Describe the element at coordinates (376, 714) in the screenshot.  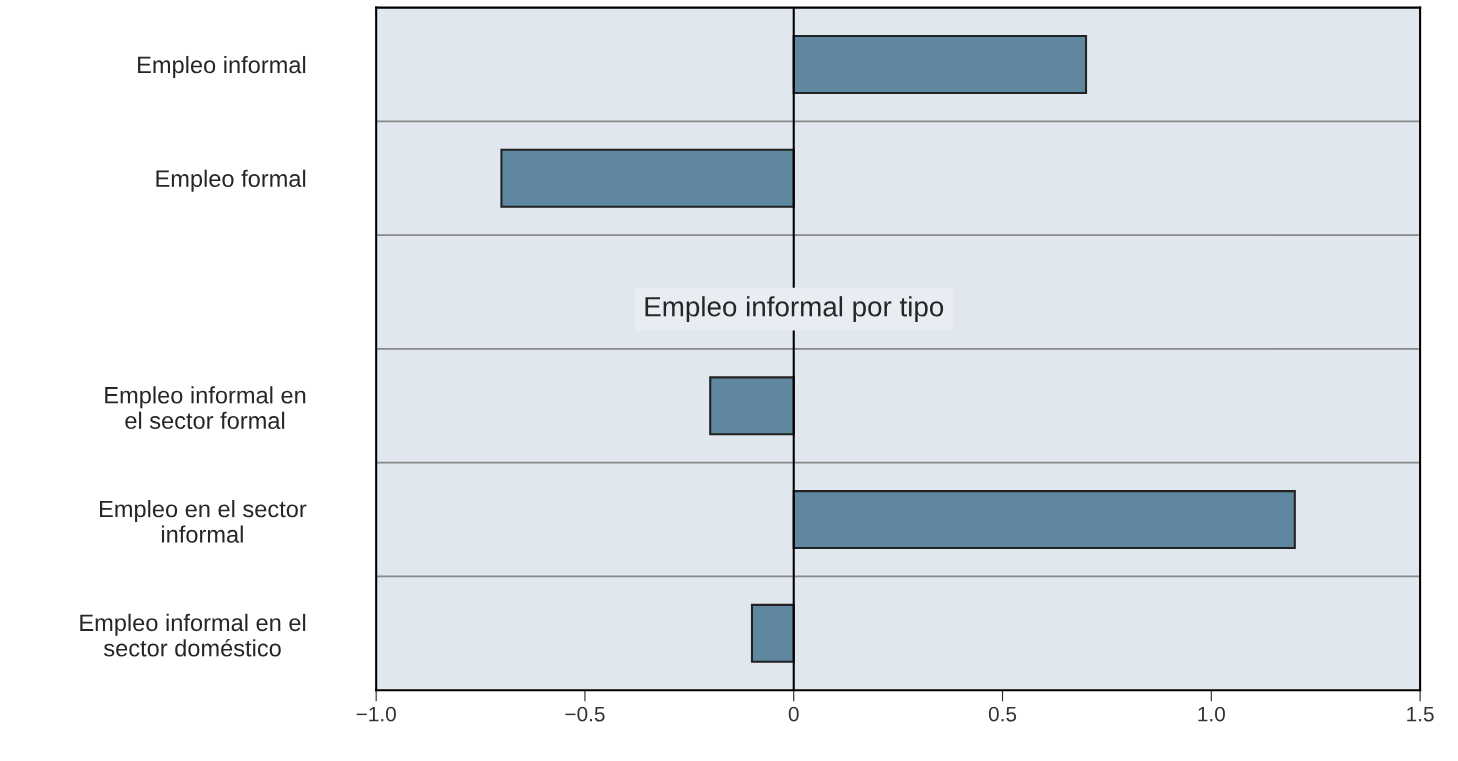
I see `x-tick-label: −1.0` at that location.